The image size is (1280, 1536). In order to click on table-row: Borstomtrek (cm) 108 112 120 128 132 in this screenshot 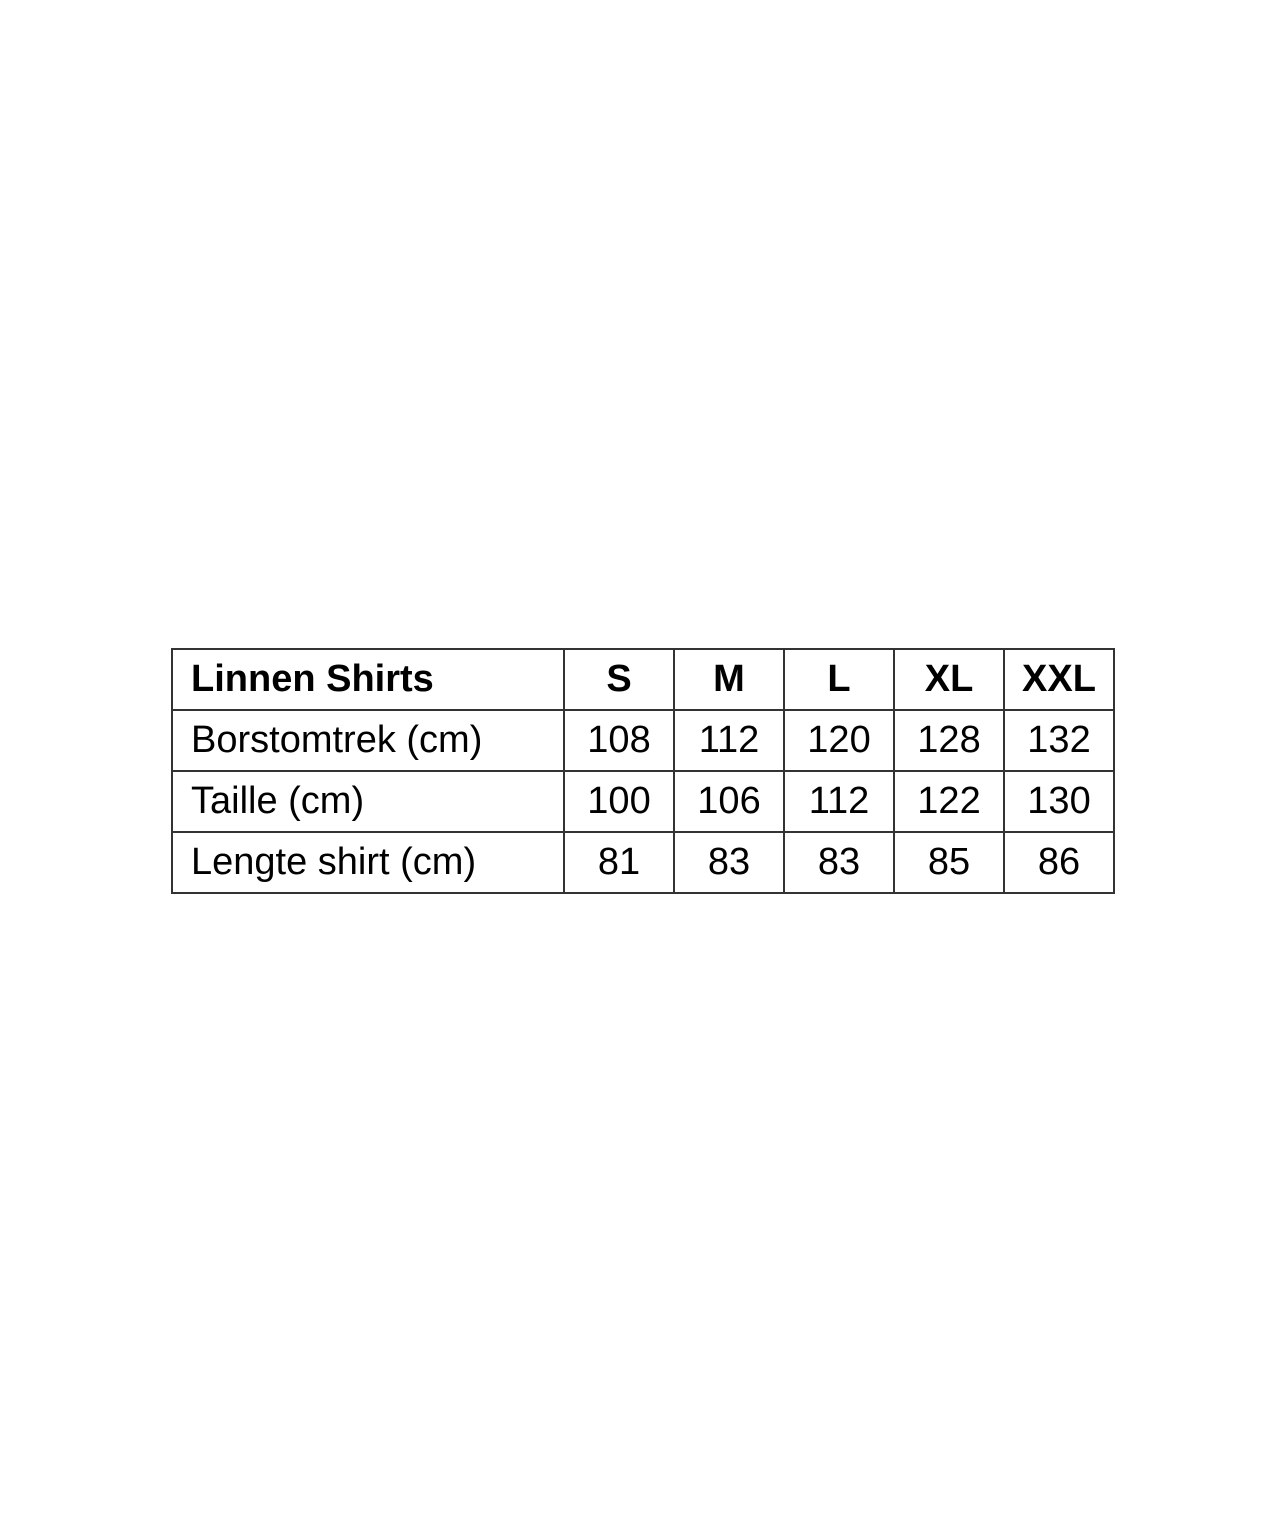, I will do `click(643, 740)`.